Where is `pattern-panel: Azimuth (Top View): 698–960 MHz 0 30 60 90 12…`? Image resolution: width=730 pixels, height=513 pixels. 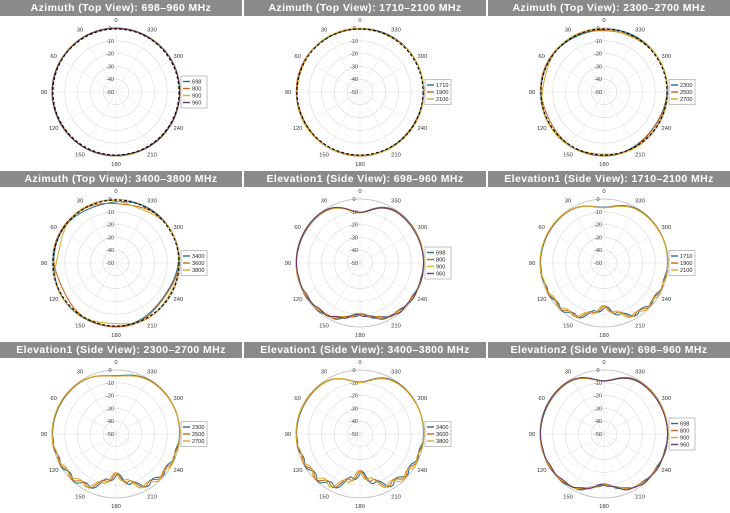 pattern-panel: Azimuth (Top View): 698–960 MHz 0 30 60 90 12… is located at coordinates (121, 85).